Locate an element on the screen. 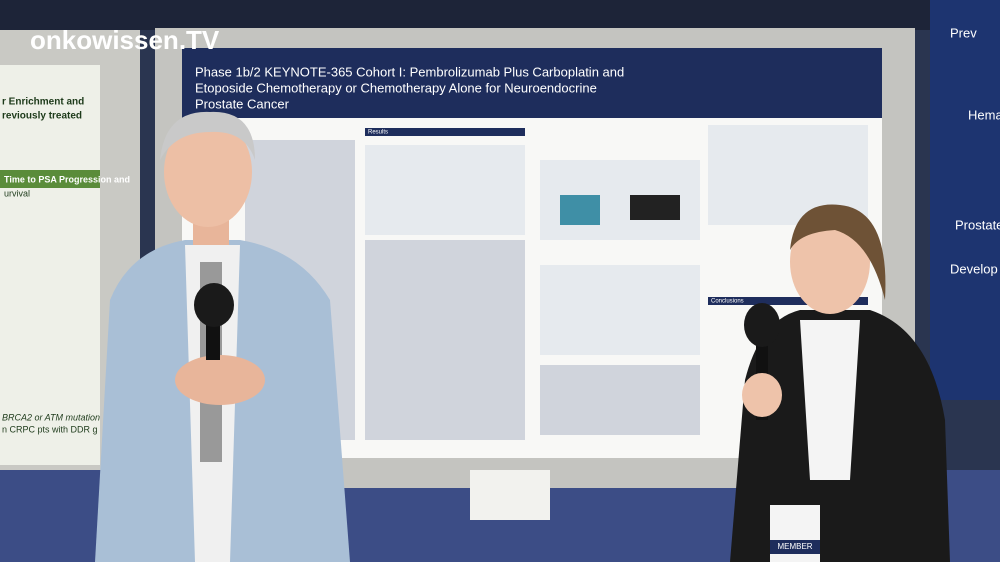 The height and width of the screenshot is (562, 1000). left-poster-band is located at coordinates (50, 179).